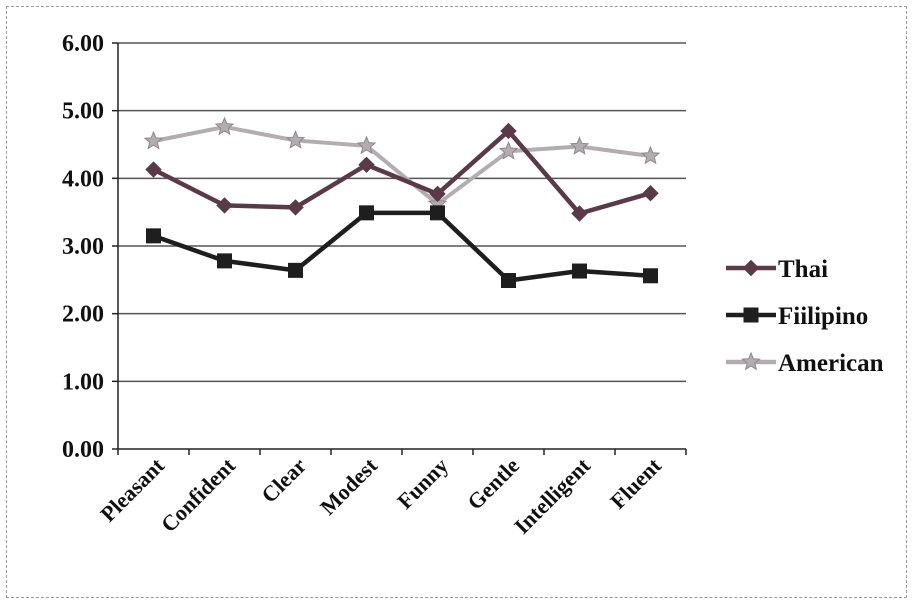 The height and width of the screenshot is (605, 913). I want to click on legend-entry-thai: Thai, so click(777, 269).